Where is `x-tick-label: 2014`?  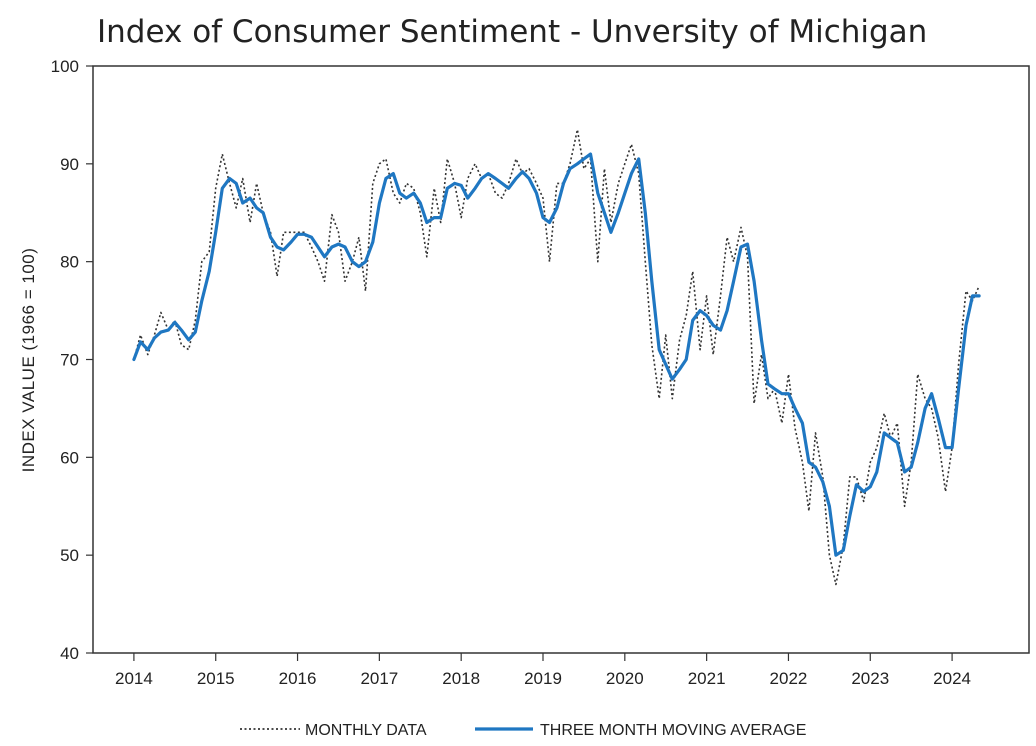
x-tick-label: 2014 is located at coordinates (134, 678).